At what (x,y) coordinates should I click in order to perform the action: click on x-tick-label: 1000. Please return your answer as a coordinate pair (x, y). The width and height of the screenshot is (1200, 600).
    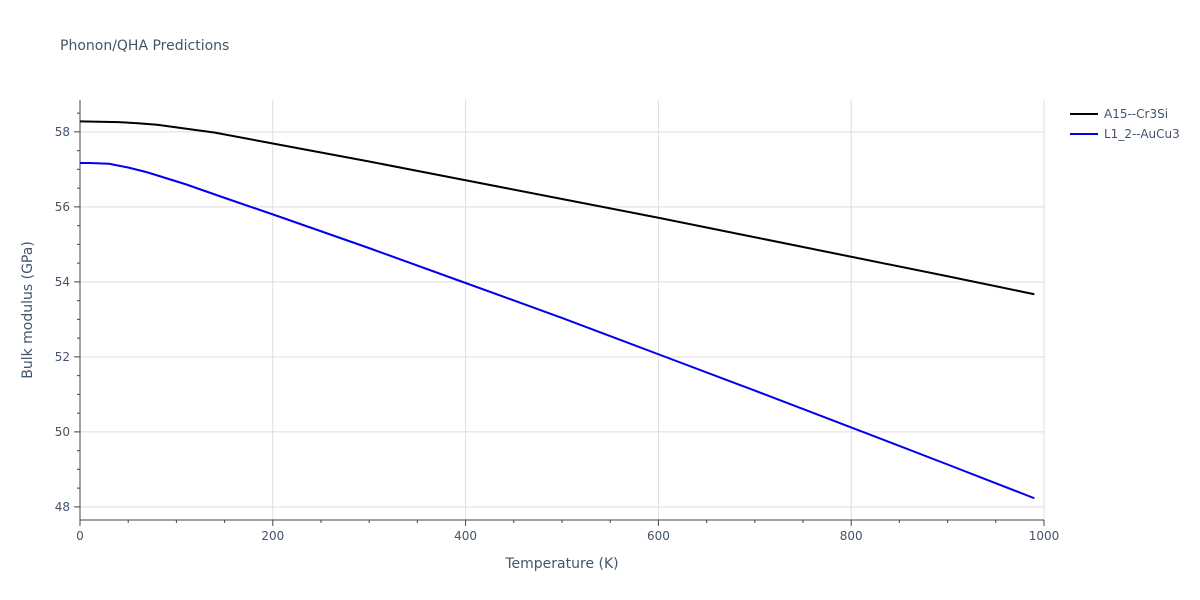
    Looking at the image, I should click on (1044, 536).